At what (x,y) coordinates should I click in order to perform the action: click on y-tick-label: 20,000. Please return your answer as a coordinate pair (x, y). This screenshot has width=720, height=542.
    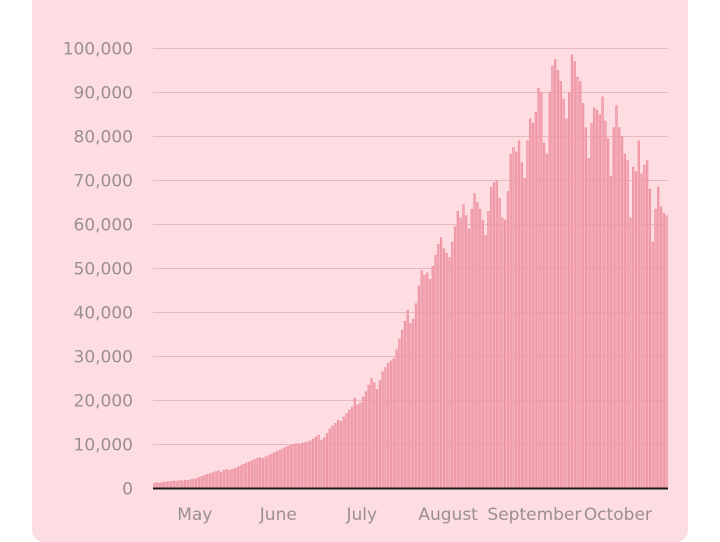
    Looking at the image, I should click on (103, 402).